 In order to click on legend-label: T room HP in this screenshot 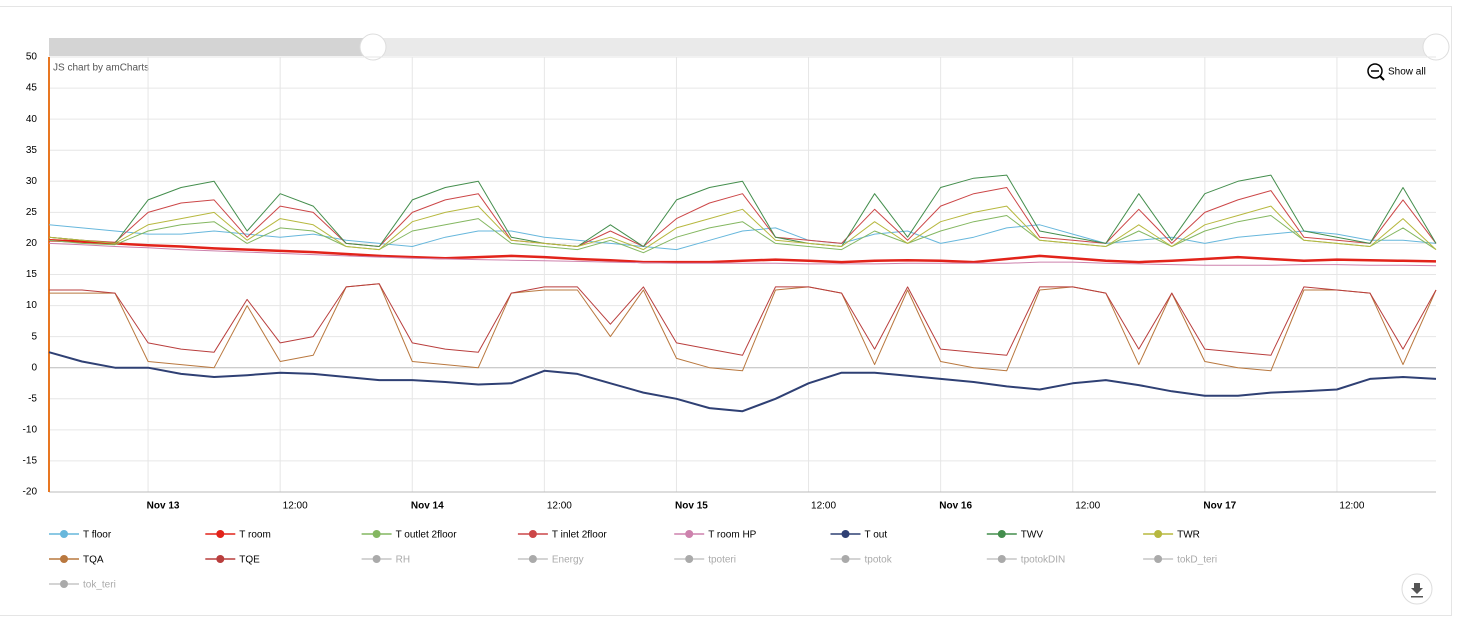, I will do `click(732, 535)`.